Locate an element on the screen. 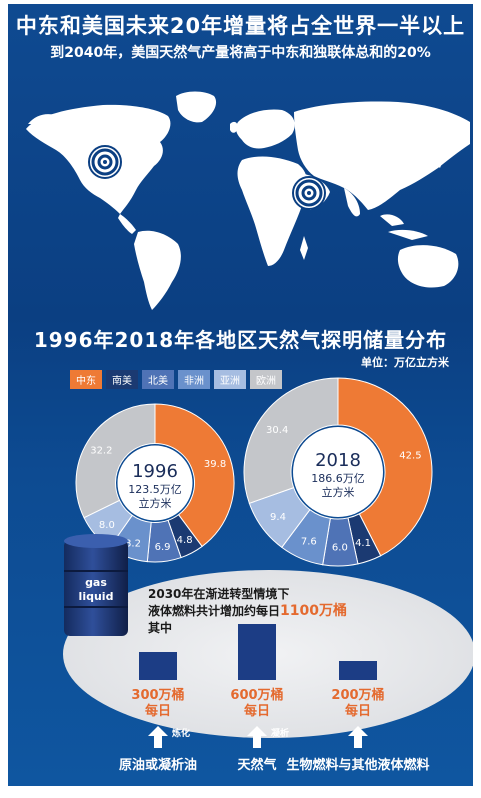 The height and width of the screenshot is (798, 481). donut-value-label: 9.4 is located at coordinates (278, 517).